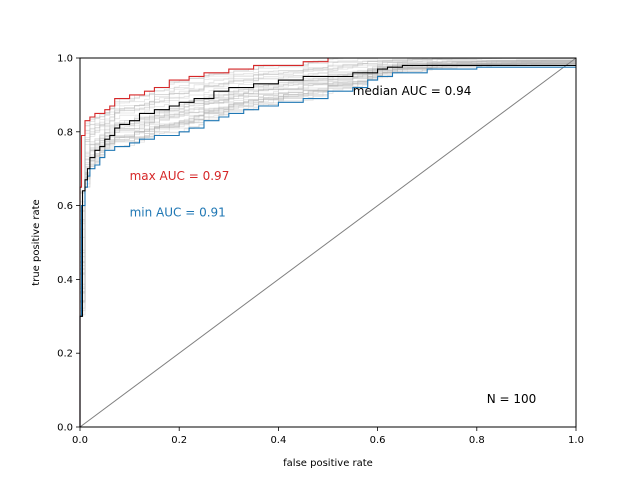  Describe the element at coordinates (65, 428) in the screenshot. I see `y-tick-label: 0.0` at that location.